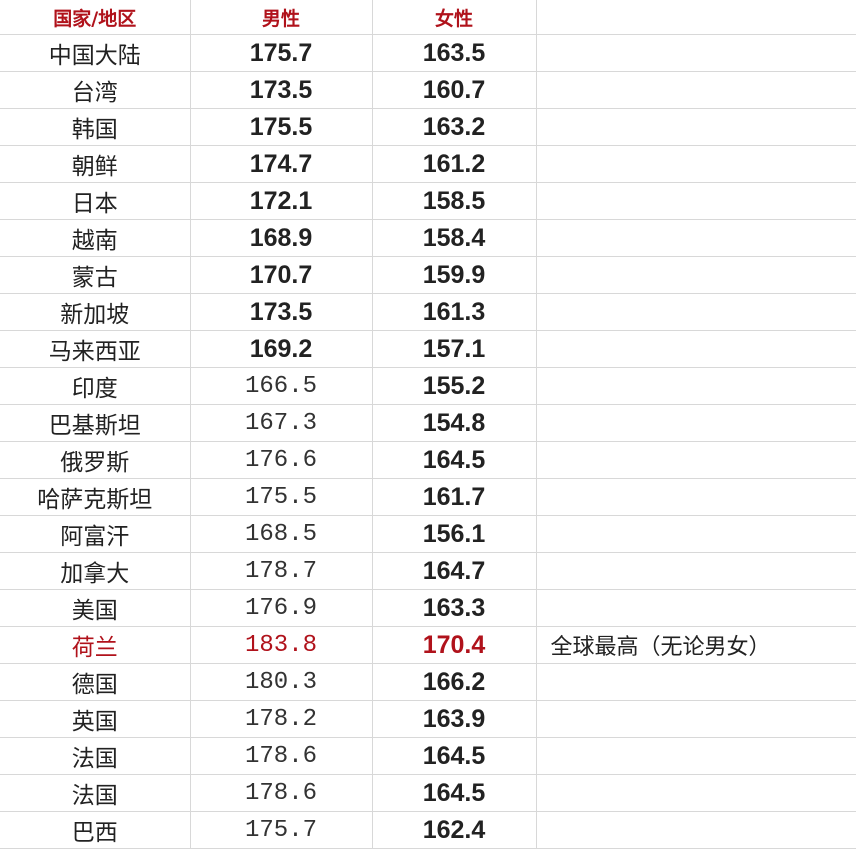 The height and width of the screenshot is (868, 856). What do you see at coordinates (95, 312) in the screenshot?
I see `country-cell: 新加坡` at bounding box center [95, 312].